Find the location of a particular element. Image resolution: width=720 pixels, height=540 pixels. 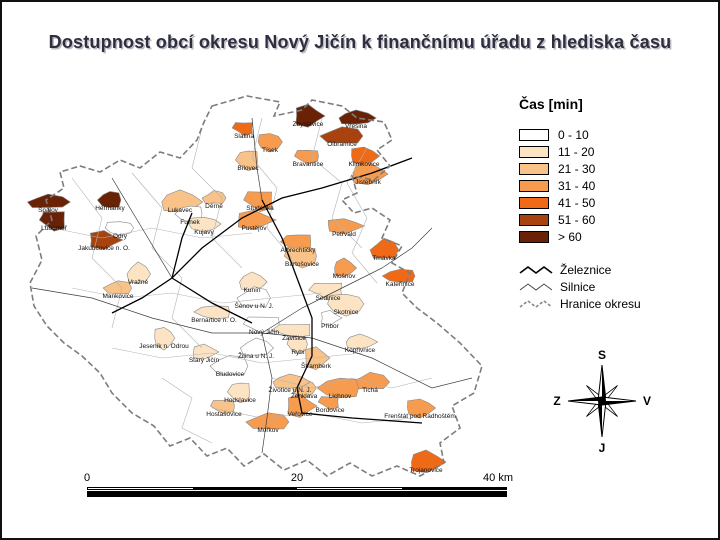

municipality-label: Rybí is located at coordinates (298, 352).